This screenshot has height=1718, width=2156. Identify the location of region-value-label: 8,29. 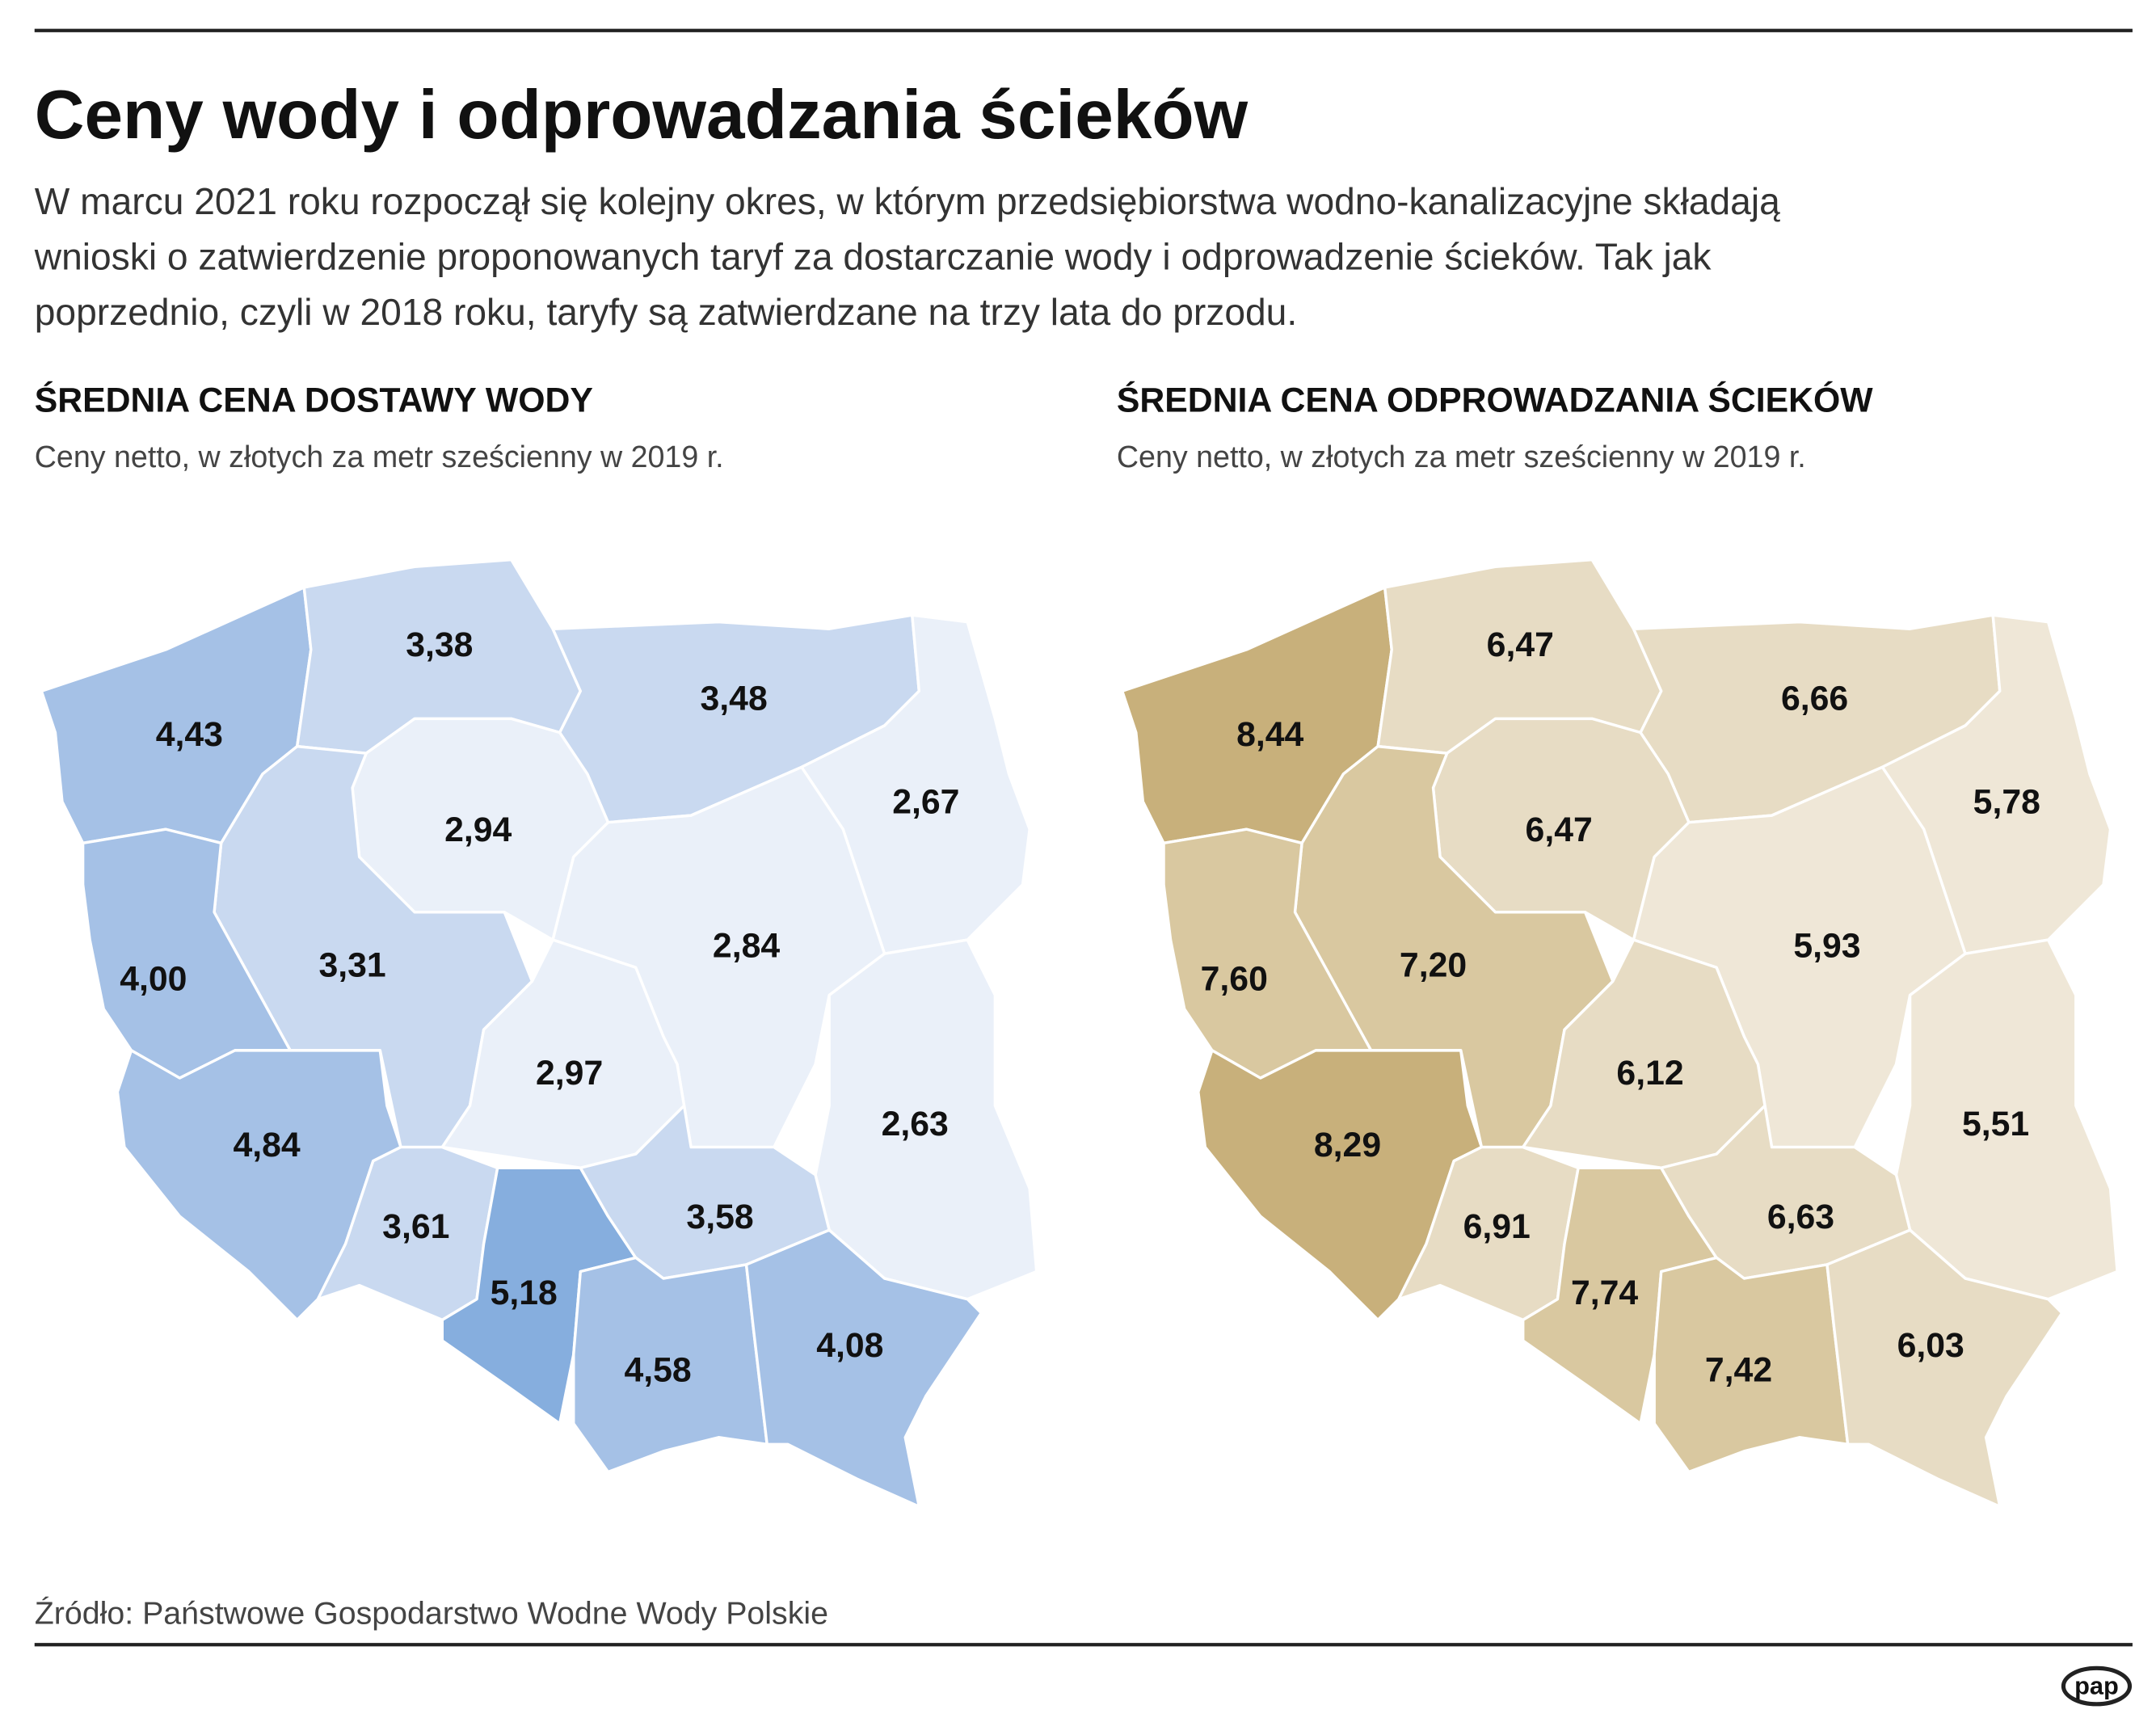
(1347, 1145).